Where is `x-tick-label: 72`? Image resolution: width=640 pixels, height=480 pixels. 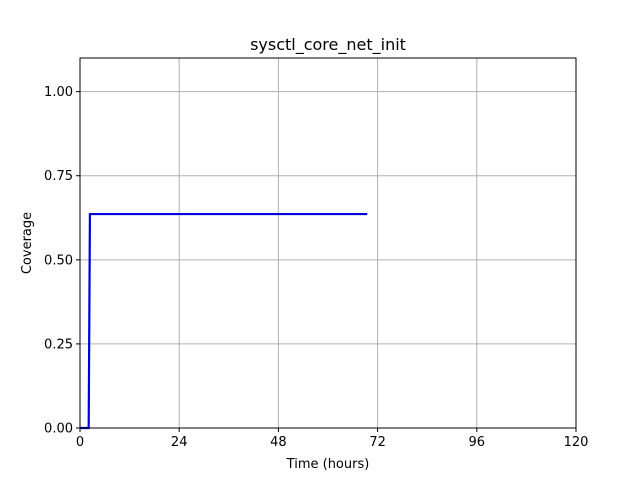 x-tick-label: 72 is located at coordinates (377, 442).